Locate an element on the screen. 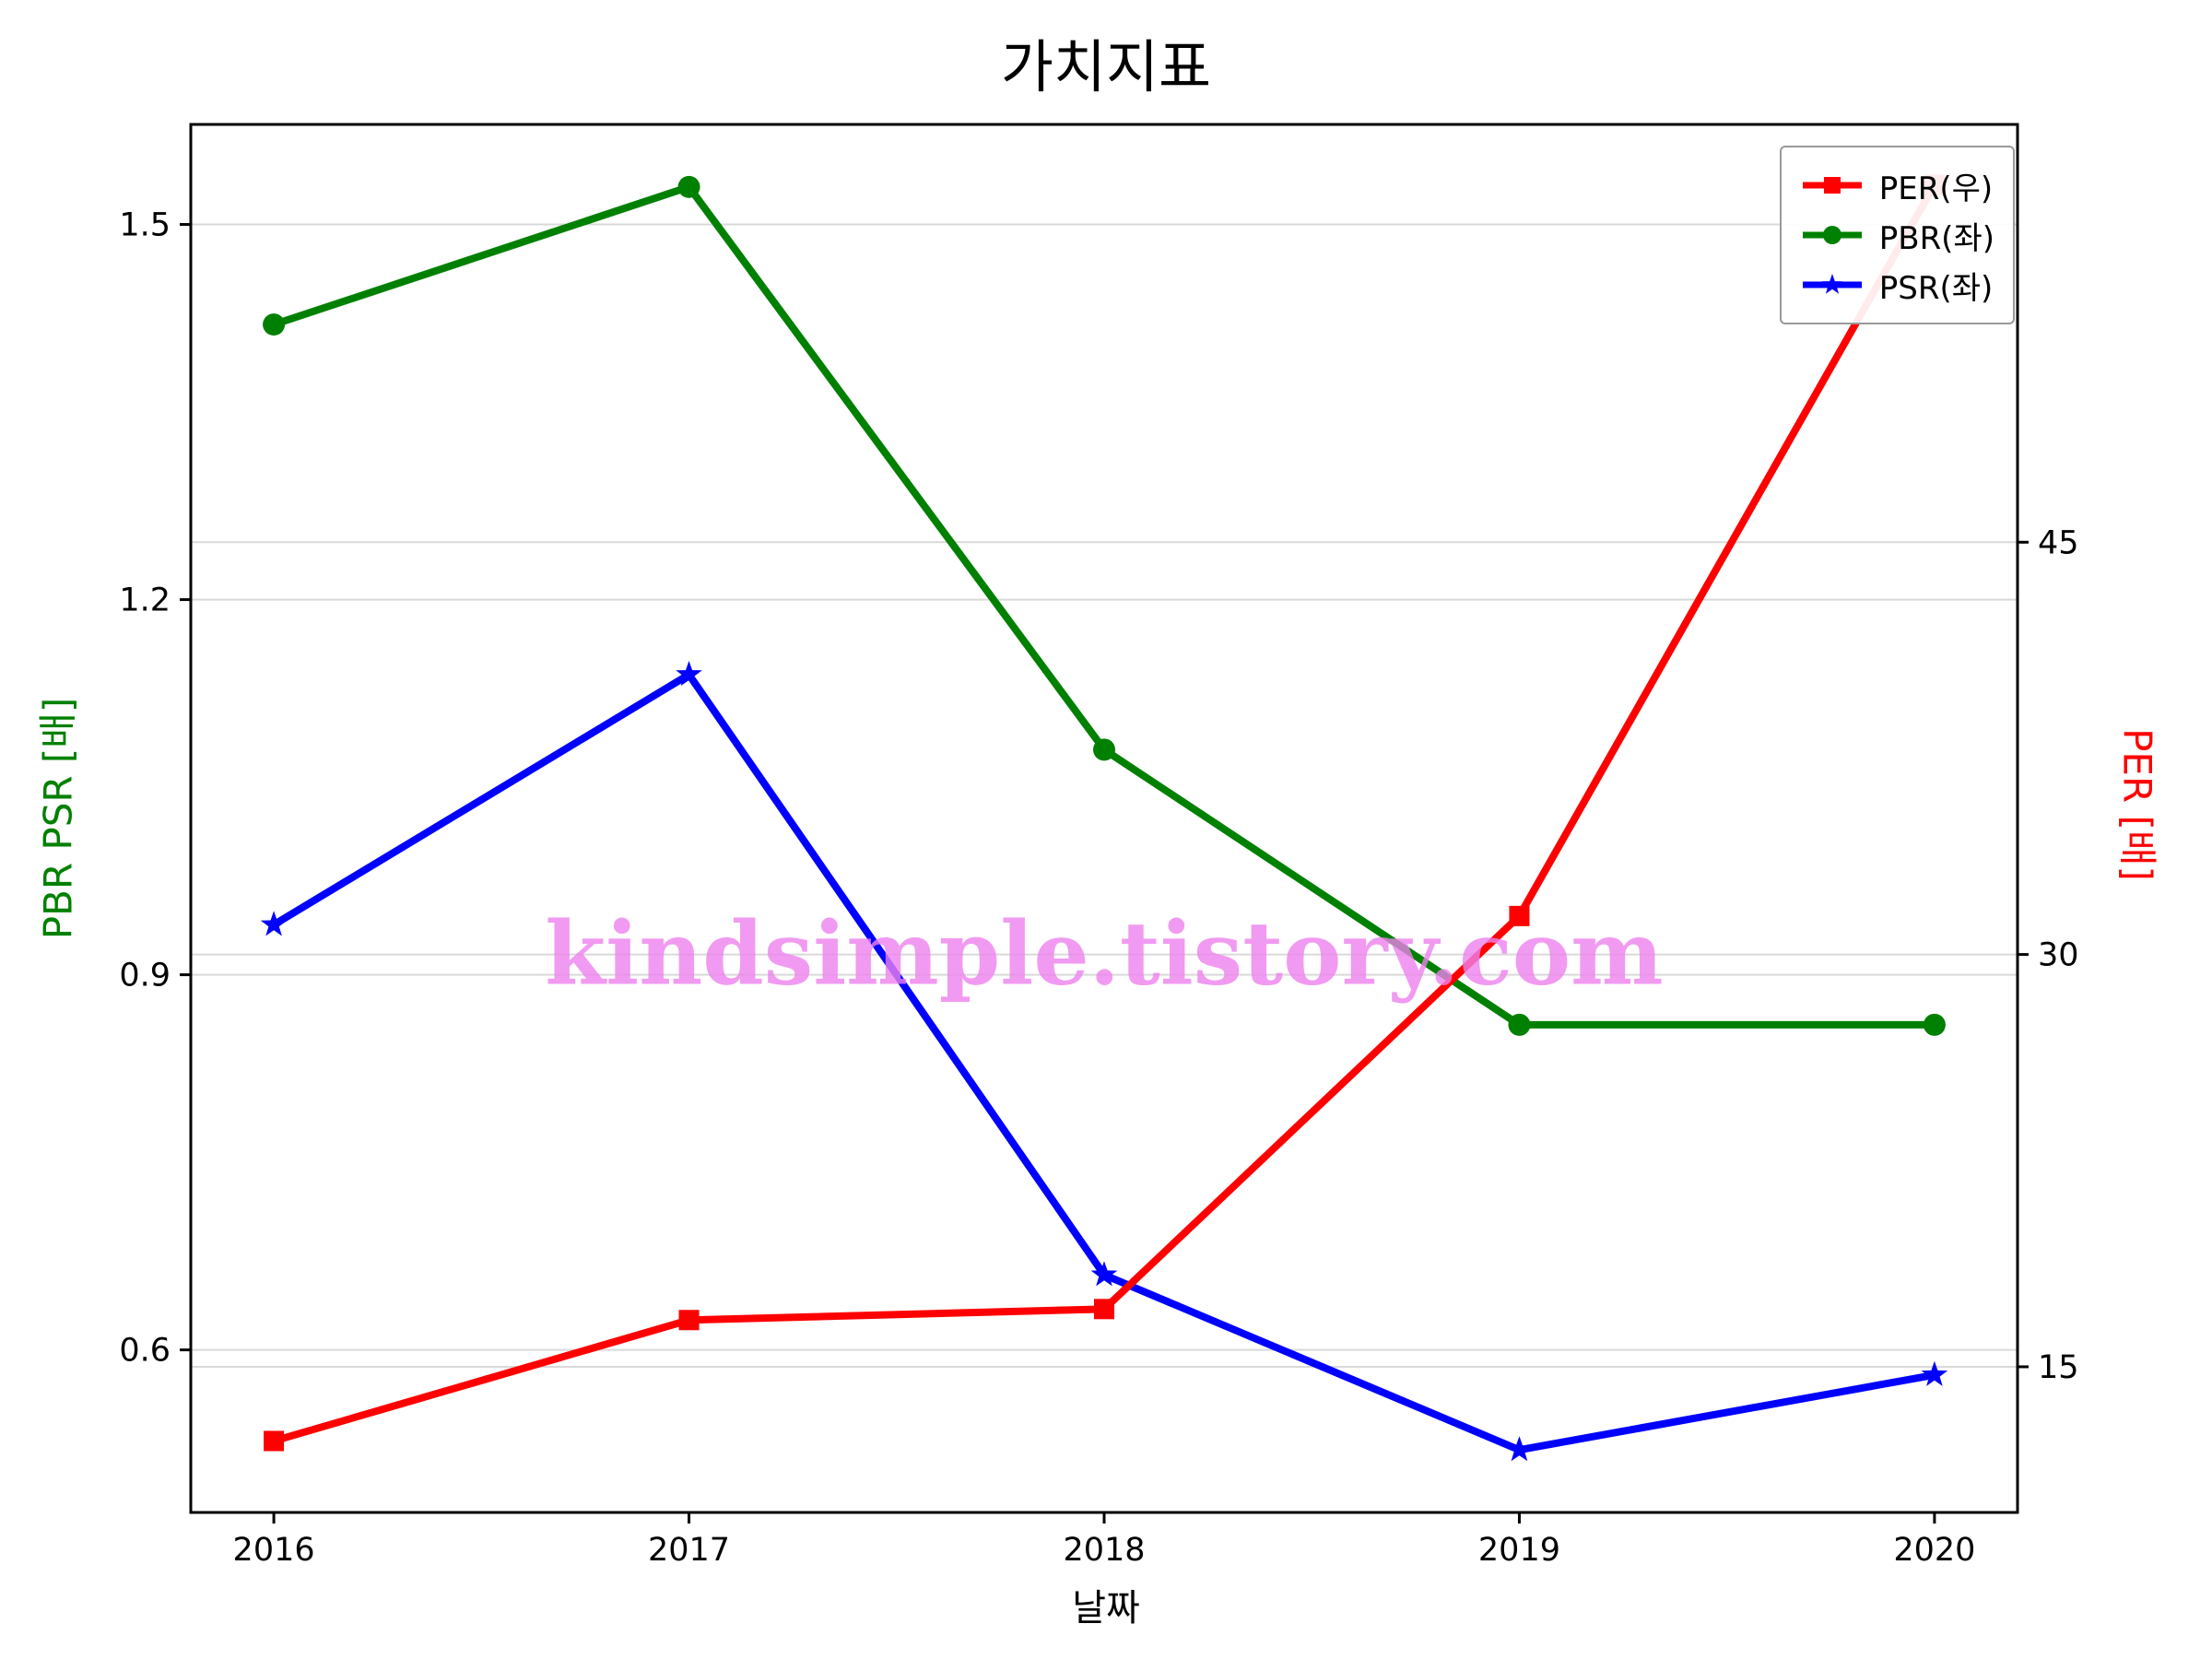 This screenshot has width=2212, height=1659. tick-label: 2020 is located at coordinates (1934, 1550).